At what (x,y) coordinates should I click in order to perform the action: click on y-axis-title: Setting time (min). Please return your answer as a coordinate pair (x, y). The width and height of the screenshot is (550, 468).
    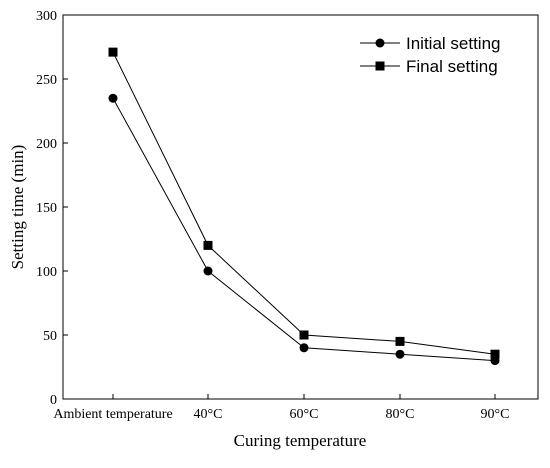
    Looking at the image, I should click on (17, 207).